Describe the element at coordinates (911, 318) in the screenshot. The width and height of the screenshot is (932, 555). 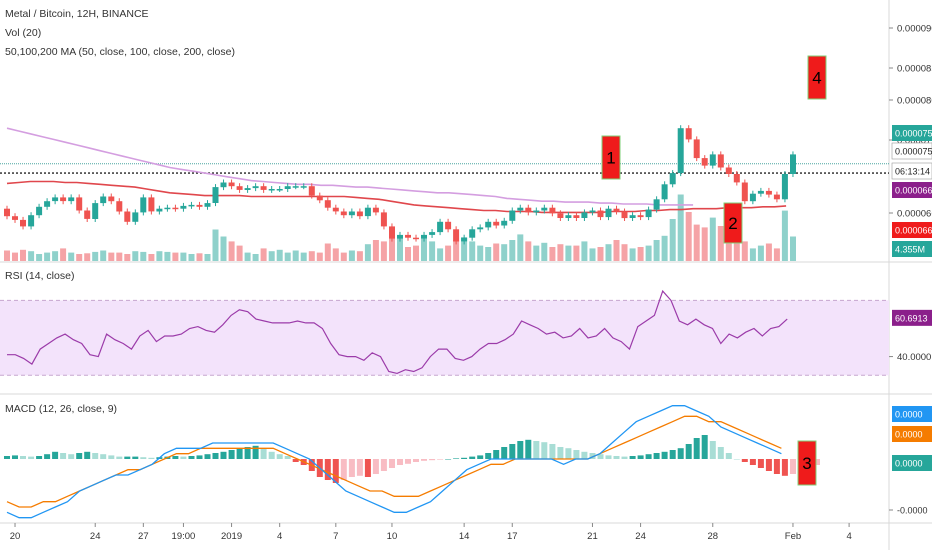
I see `rsi-value-label: 60.6913` at that location.